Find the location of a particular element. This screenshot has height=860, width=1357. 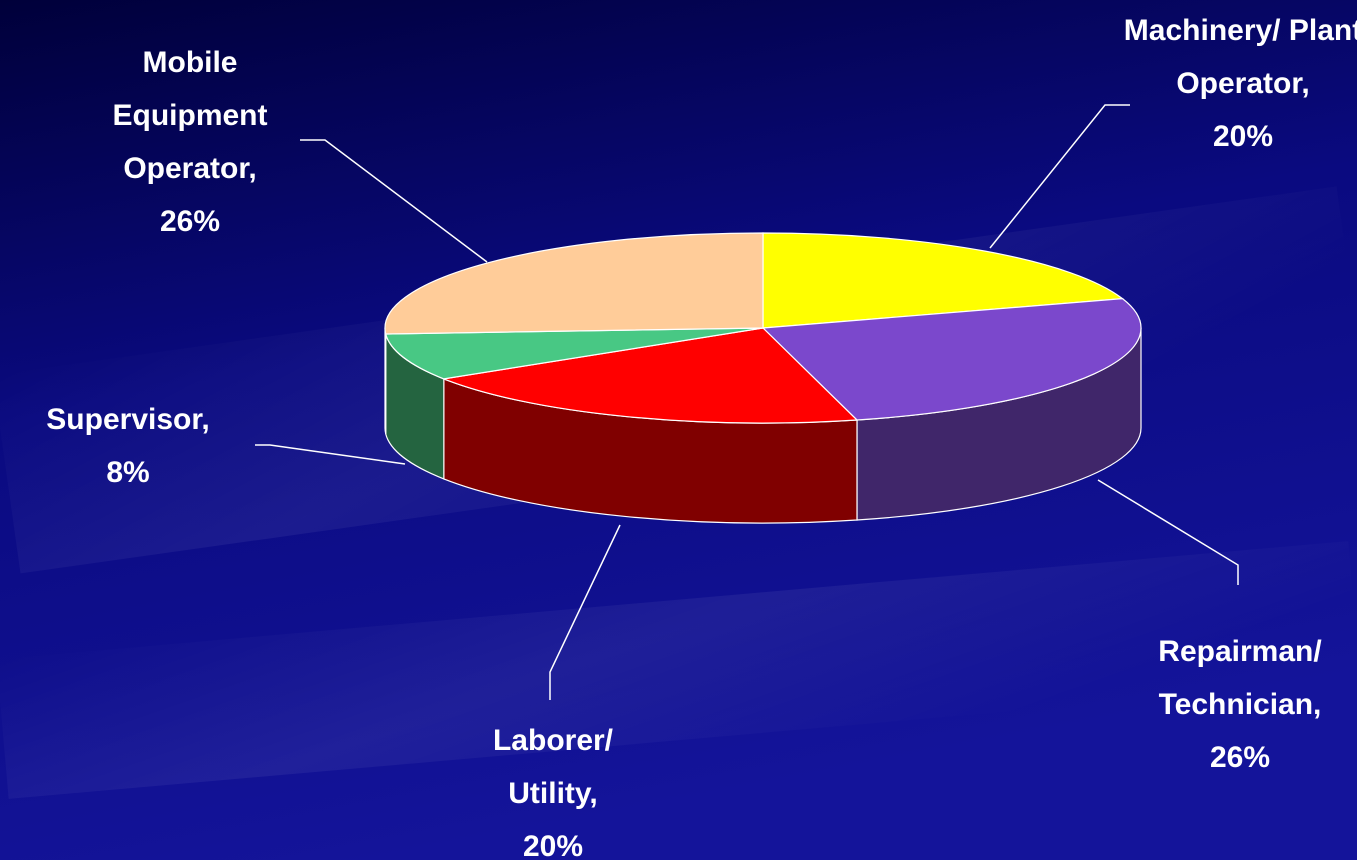

data-label: Mobile Equipment Operator, 26% is located at coordinates (190, 142).